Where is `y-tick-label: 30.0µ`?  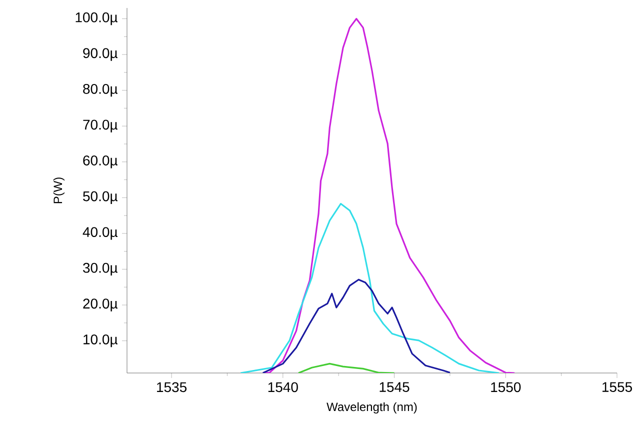 y-tick-label: 30.0µ is located at coordinates (100, 269).